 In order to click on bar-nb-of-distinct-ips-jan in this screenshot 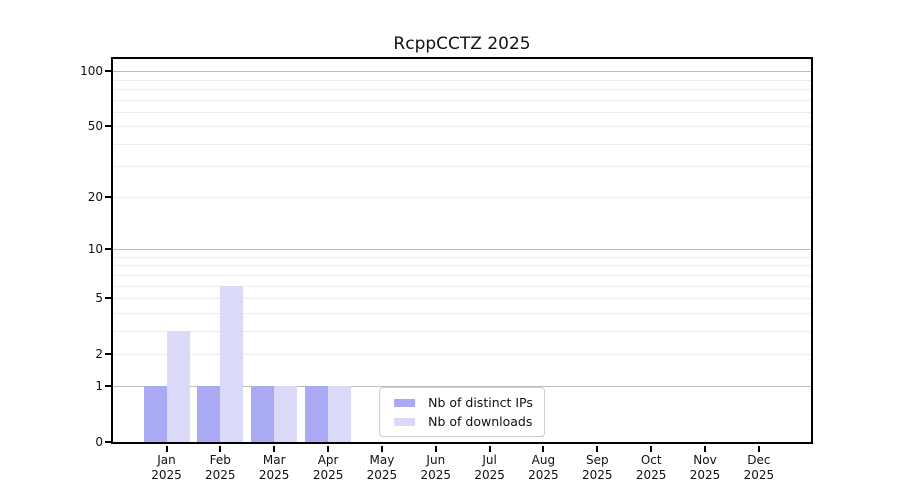, I will do `click(155, 414)`.